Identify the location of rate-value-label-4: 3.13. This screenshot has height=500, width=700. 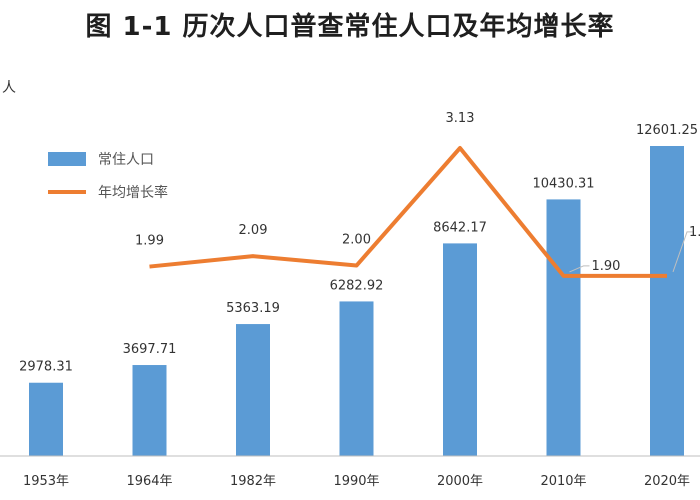
(460, 118).